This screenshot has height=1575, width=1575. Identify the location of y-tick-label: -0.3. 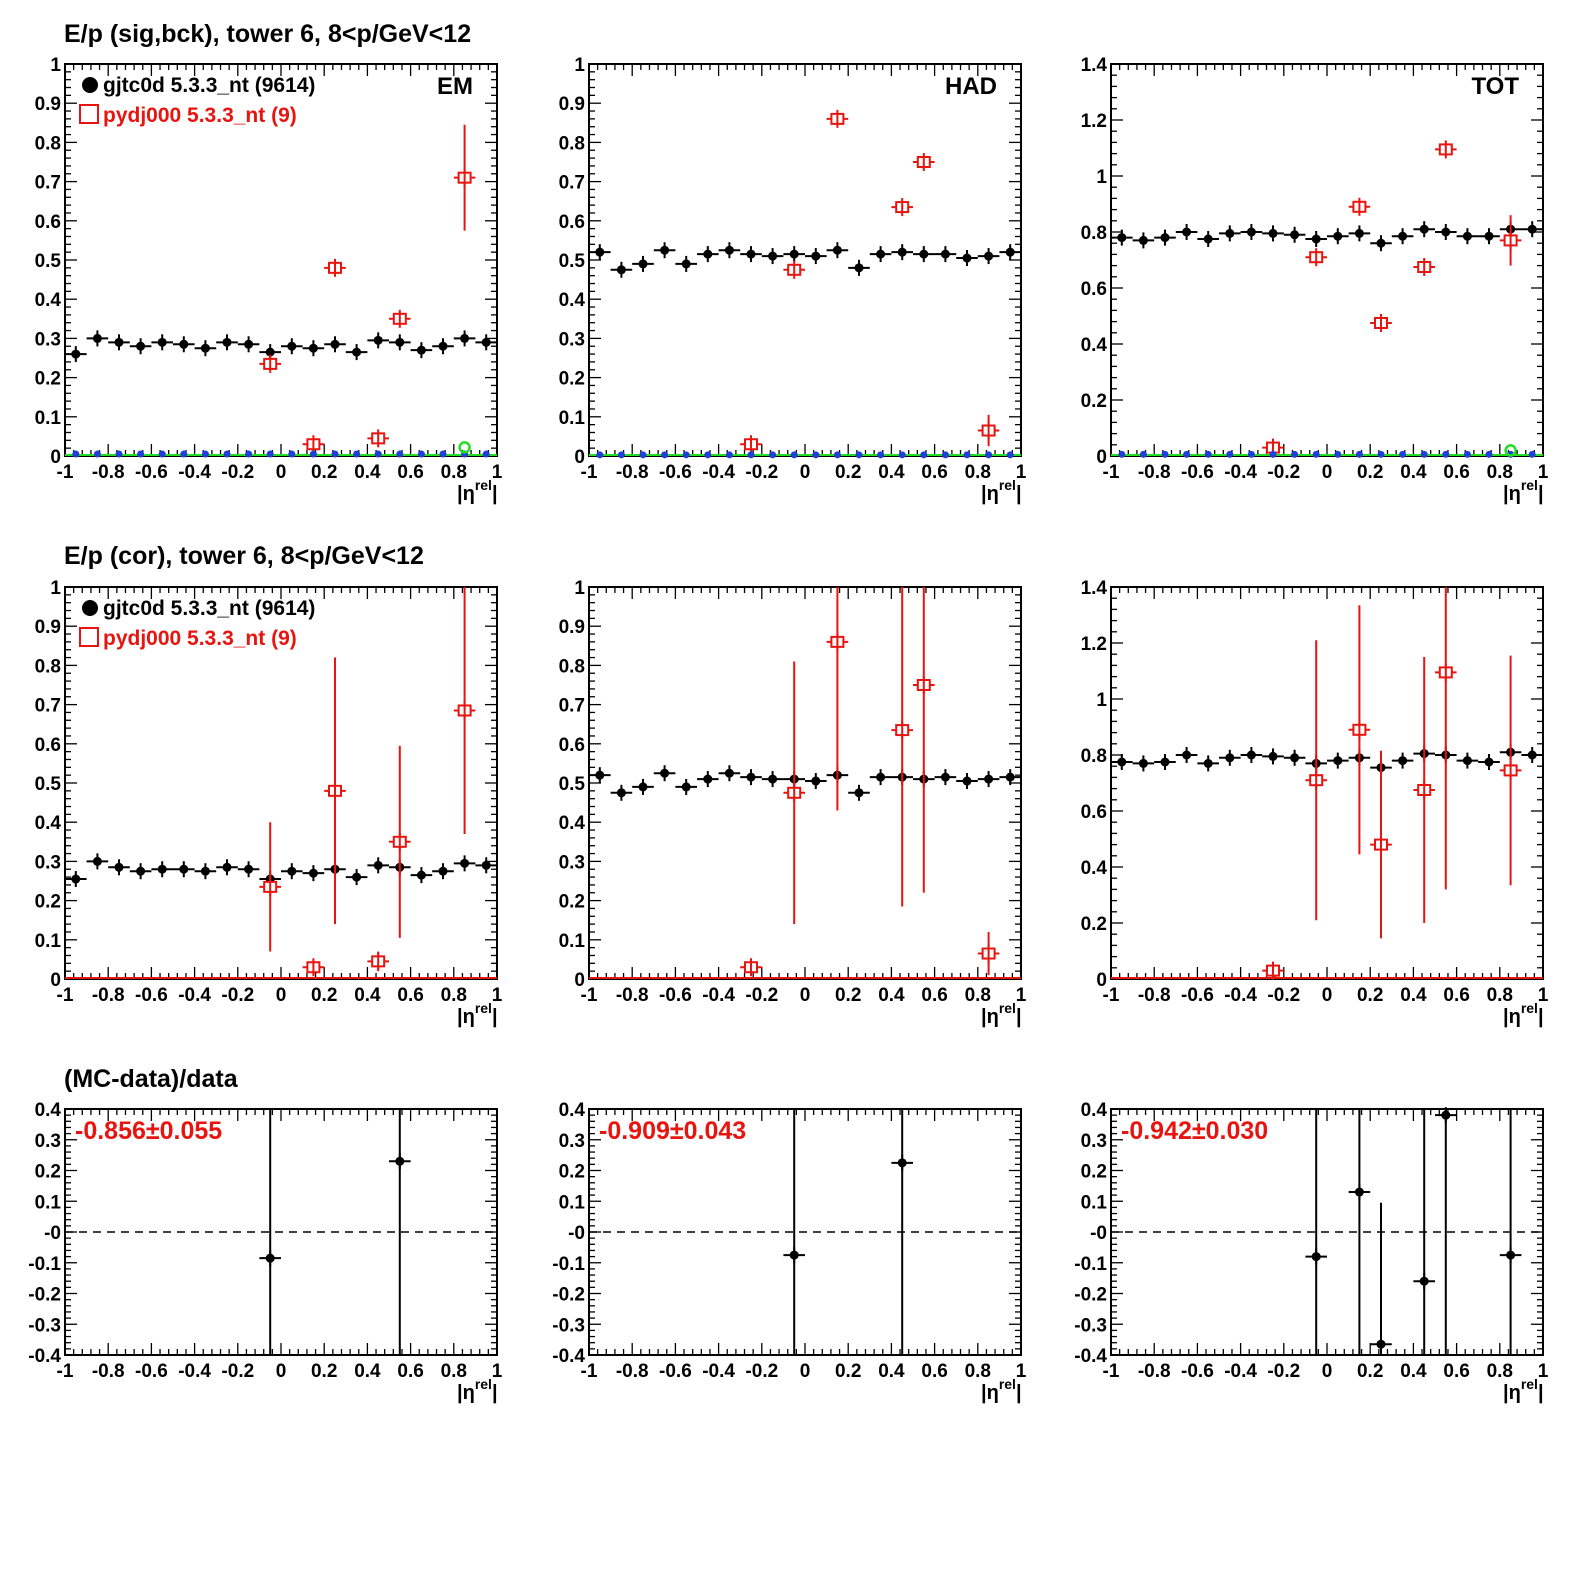
(44, 1325).